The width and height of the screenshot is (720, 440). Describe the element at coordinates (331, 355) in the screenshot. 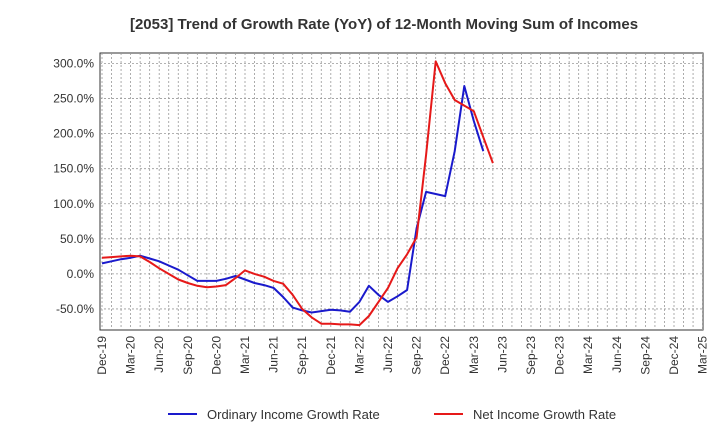

I see `x-tick-label: Dec-21` at that location.